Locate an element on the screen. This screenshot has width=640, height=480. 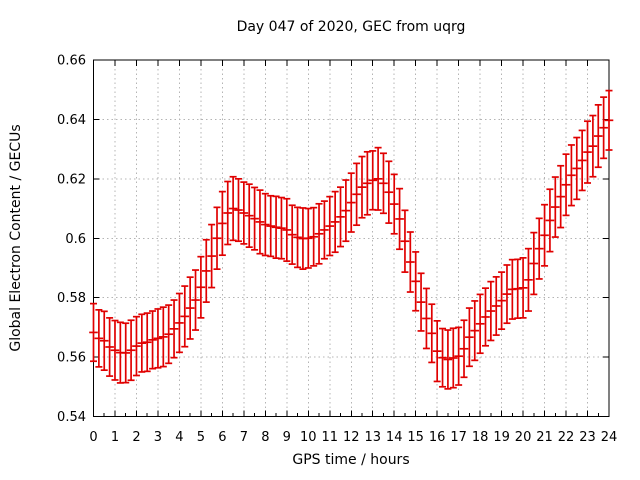
x-tick-label: 22 is located at coordinates (566, 437).